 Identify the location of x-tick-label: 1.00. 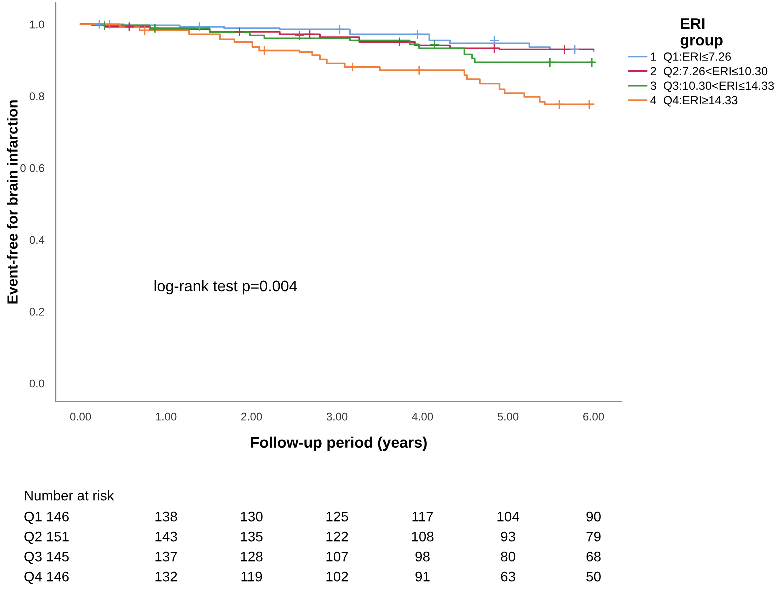
(166, 416).